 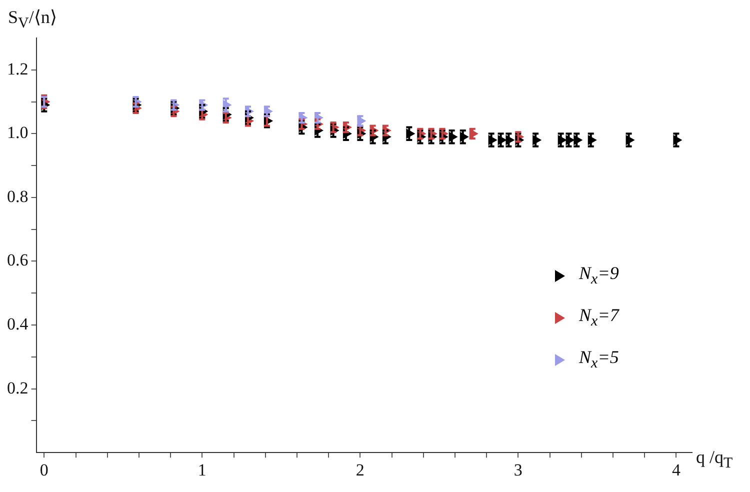 What do you see at coordinates (676, 470) in the screenshot?
I see `x-tick-label: 4` at bounding box center [676, 470].